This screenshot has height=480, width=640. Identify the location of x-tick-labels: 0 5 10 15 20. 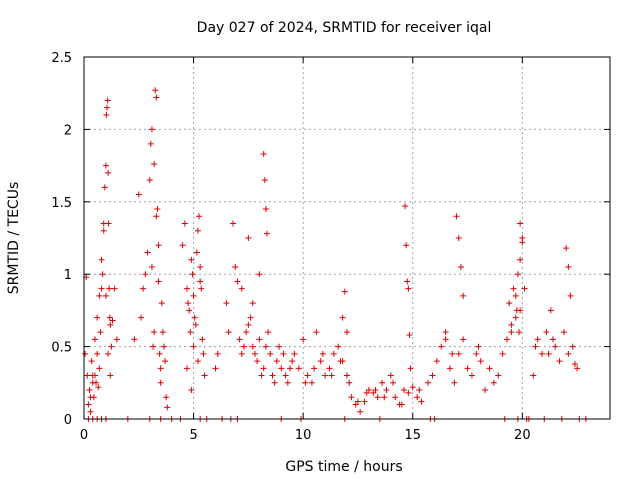
(305, 435).